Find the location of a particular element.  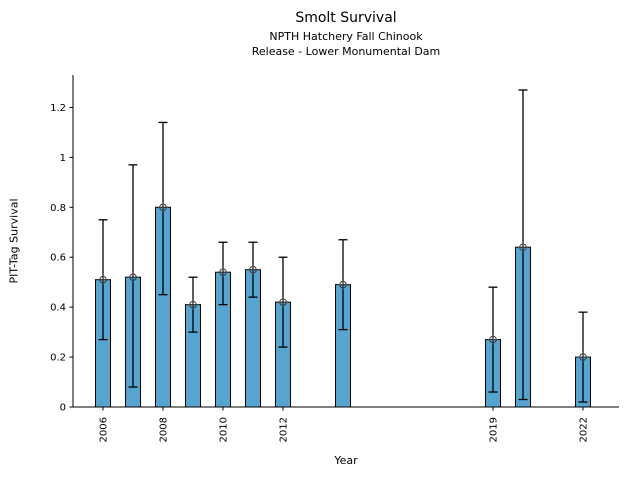

y-tick-label: 1 is located at coordinates (63, 158).